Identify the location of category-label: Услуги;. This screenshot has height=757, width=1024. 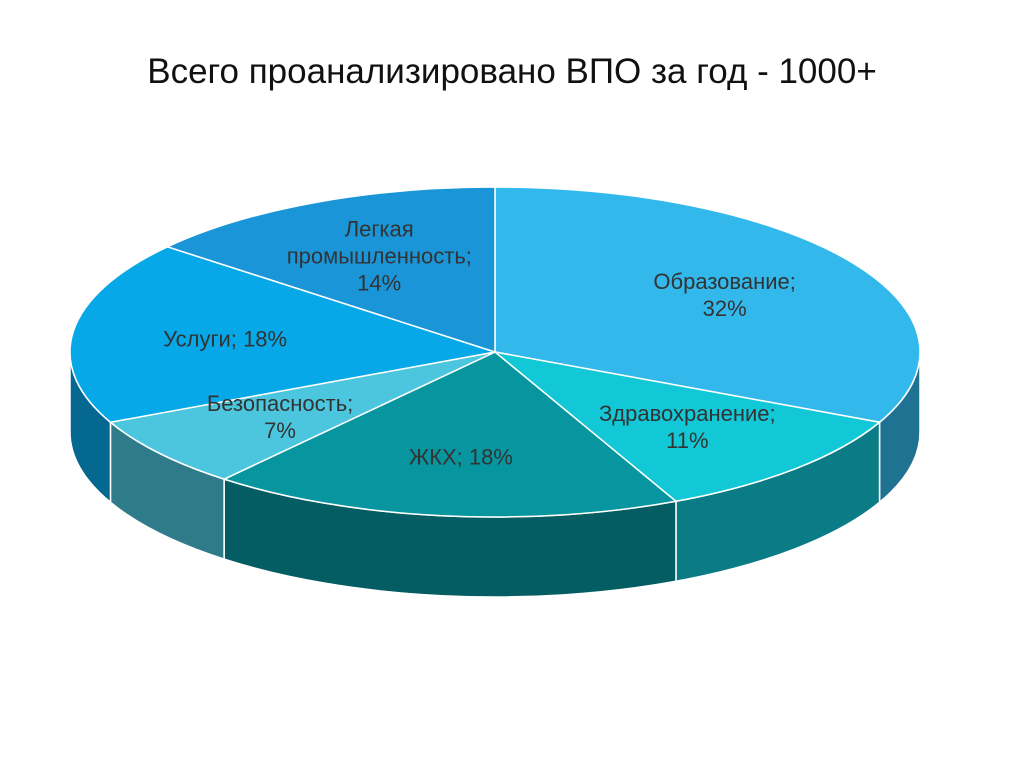
(200, 339).